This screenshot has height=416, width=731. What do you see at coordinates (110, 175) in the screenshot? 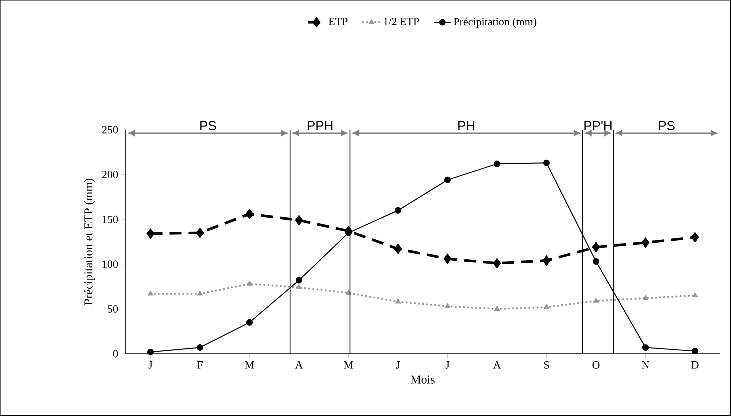
I see `y-tick-label: 200` at bounding box center [110, 175].